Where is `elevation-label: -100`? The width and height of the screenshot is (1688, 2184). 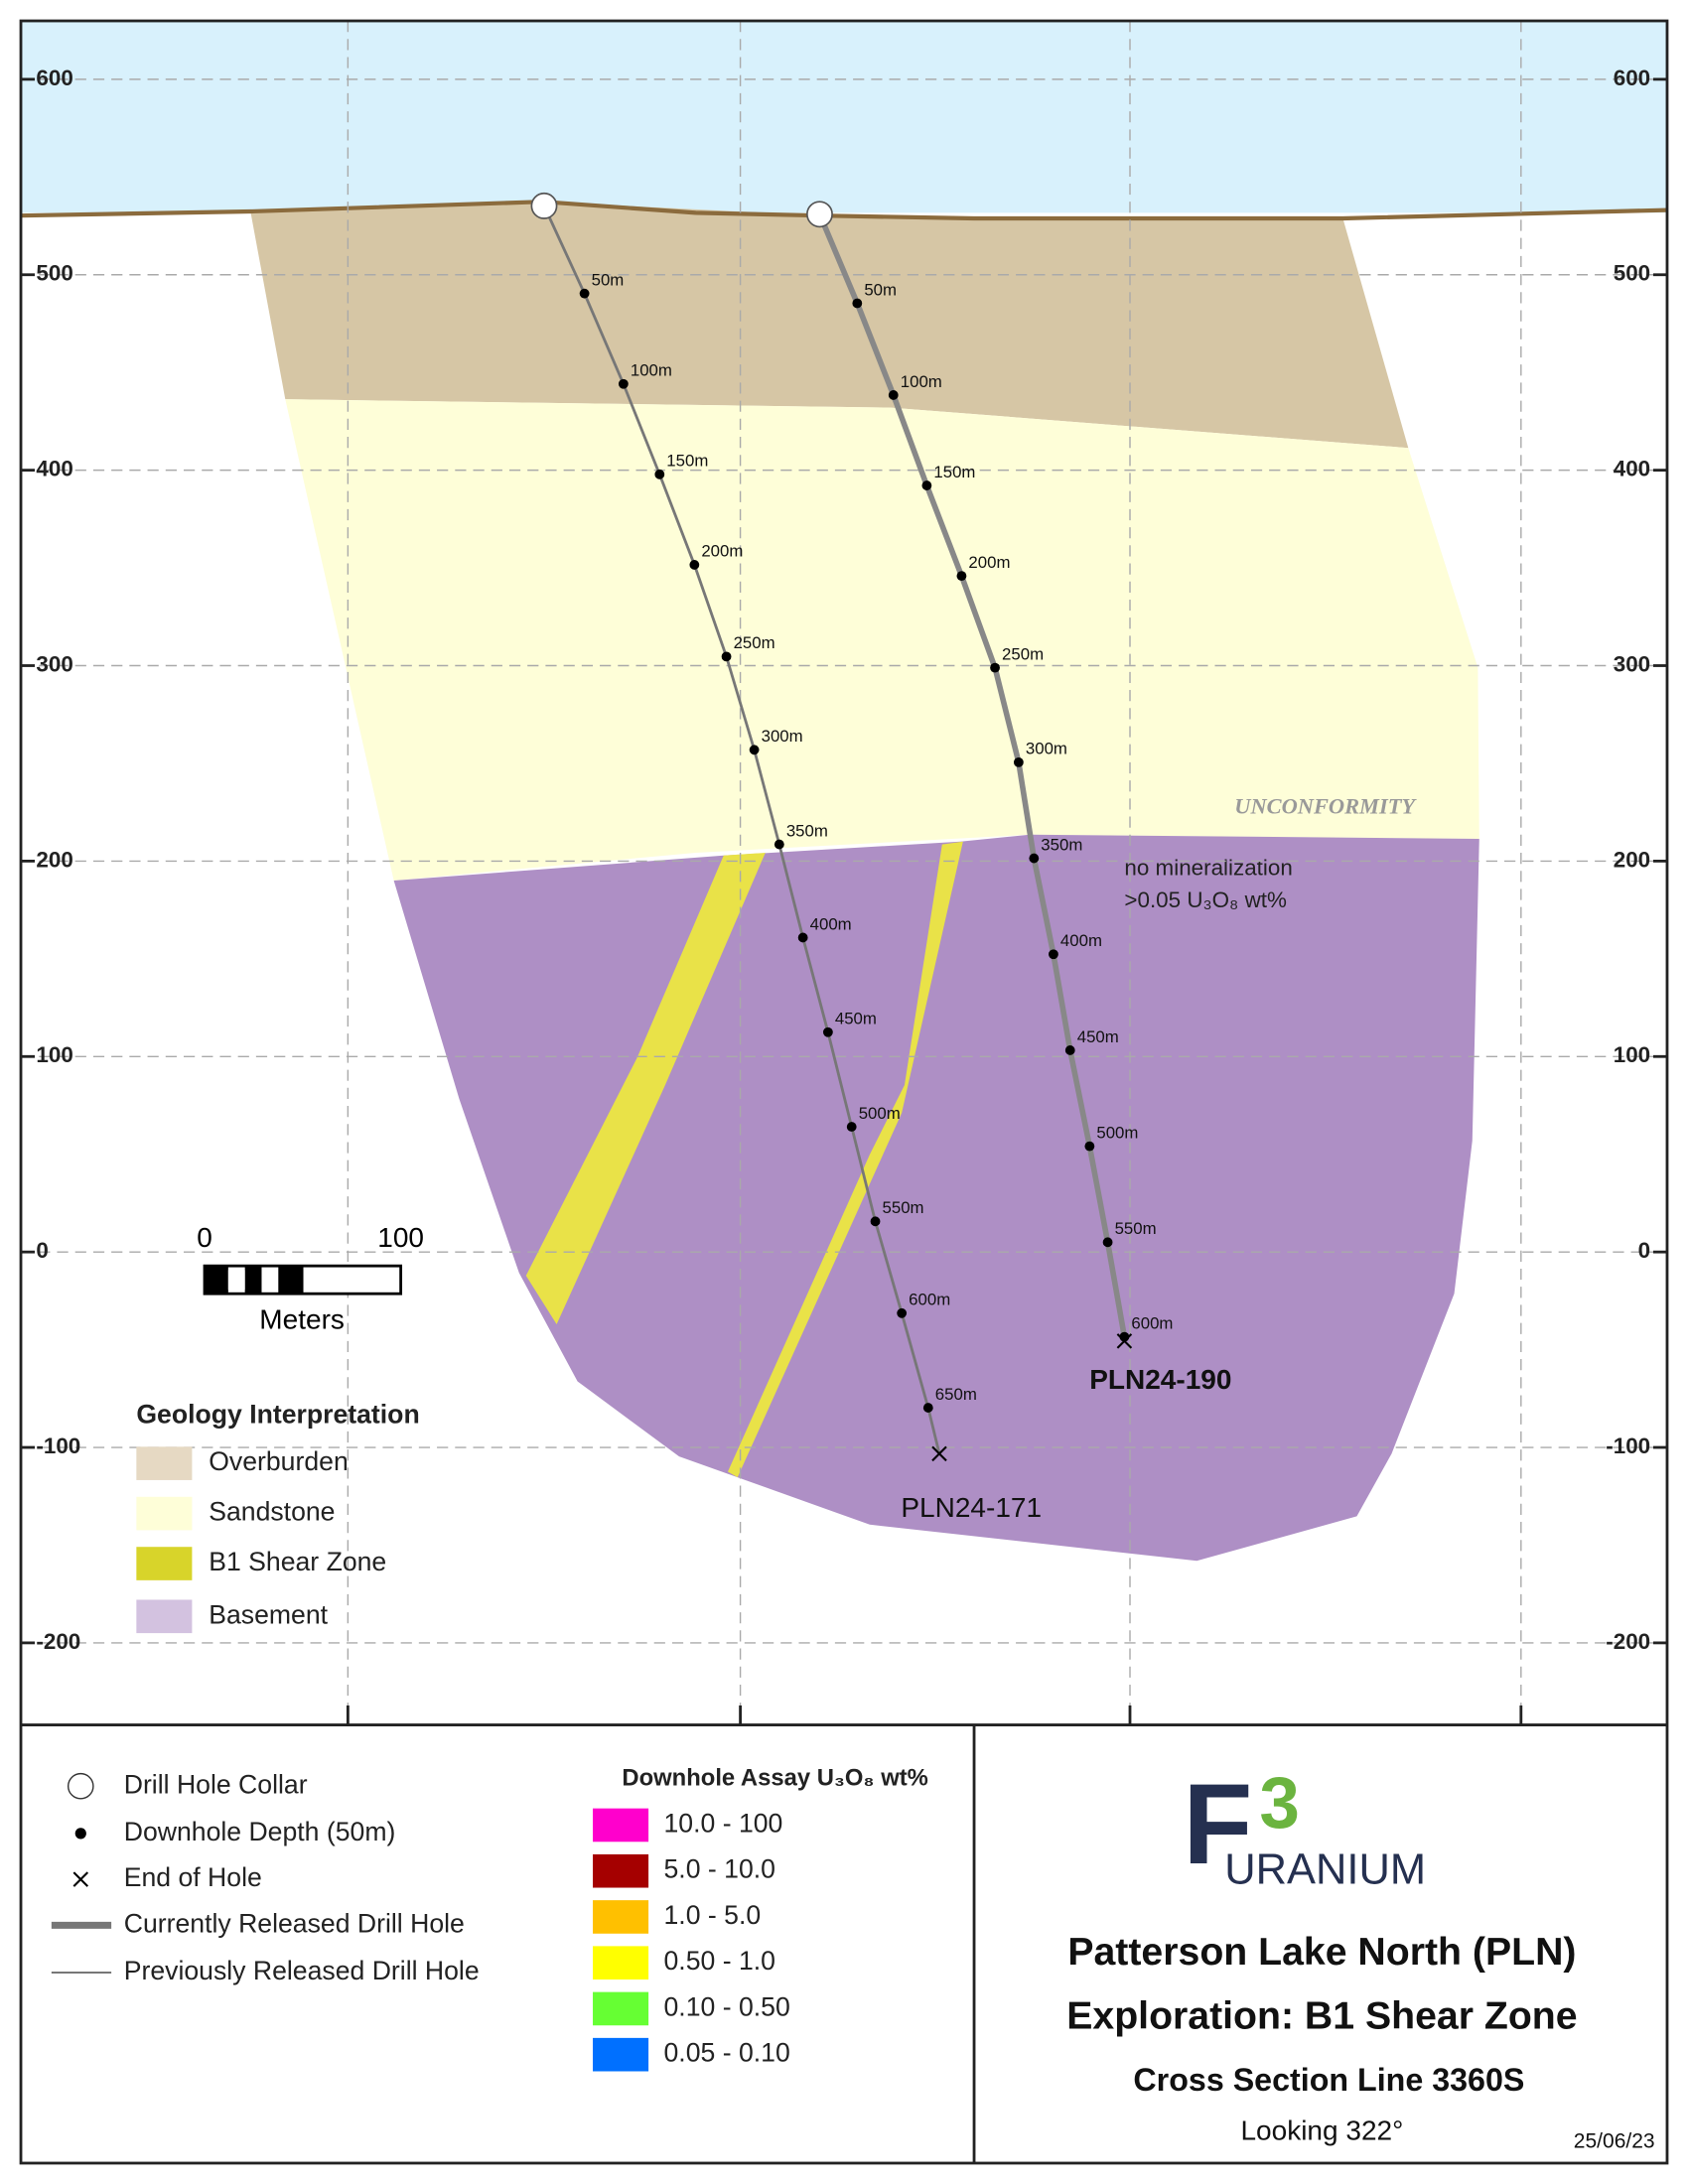
elevation-label: -100 is located at coordinates (1628, 1445).